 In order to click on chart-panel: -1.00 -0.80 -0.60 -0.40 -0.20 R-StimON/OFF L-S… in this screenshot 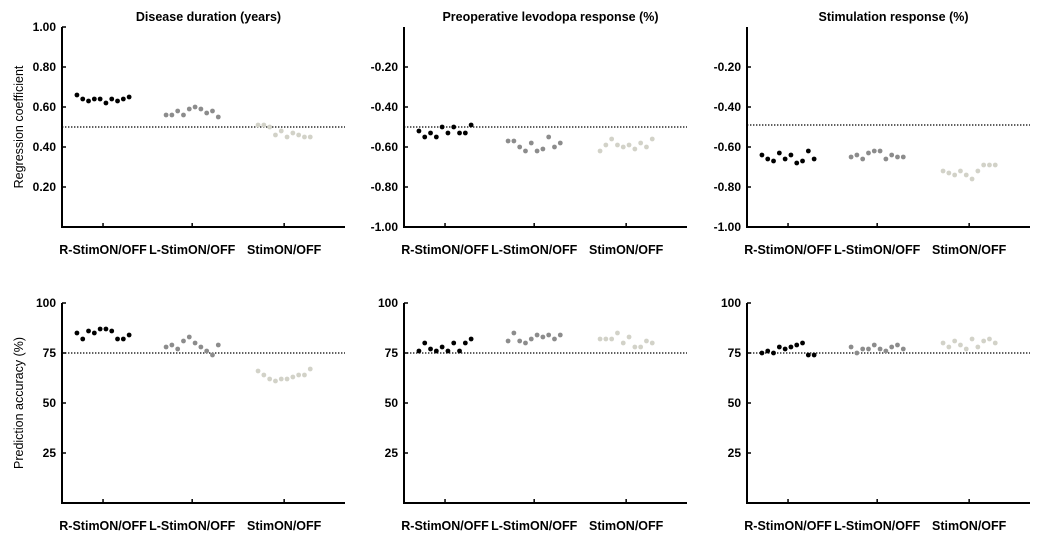, I will do `click(872, 133)`.